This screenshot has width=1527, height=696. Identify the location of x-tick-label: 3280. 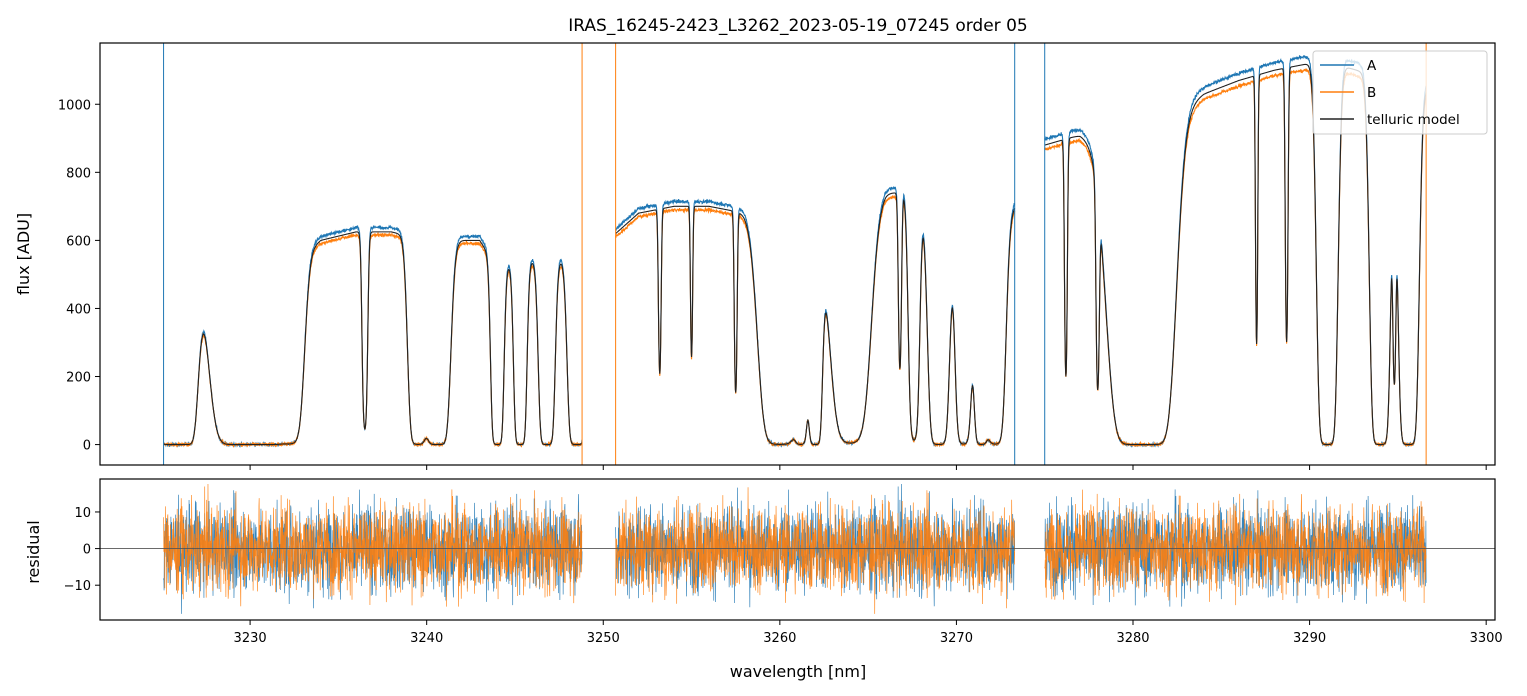
(1132, 638).